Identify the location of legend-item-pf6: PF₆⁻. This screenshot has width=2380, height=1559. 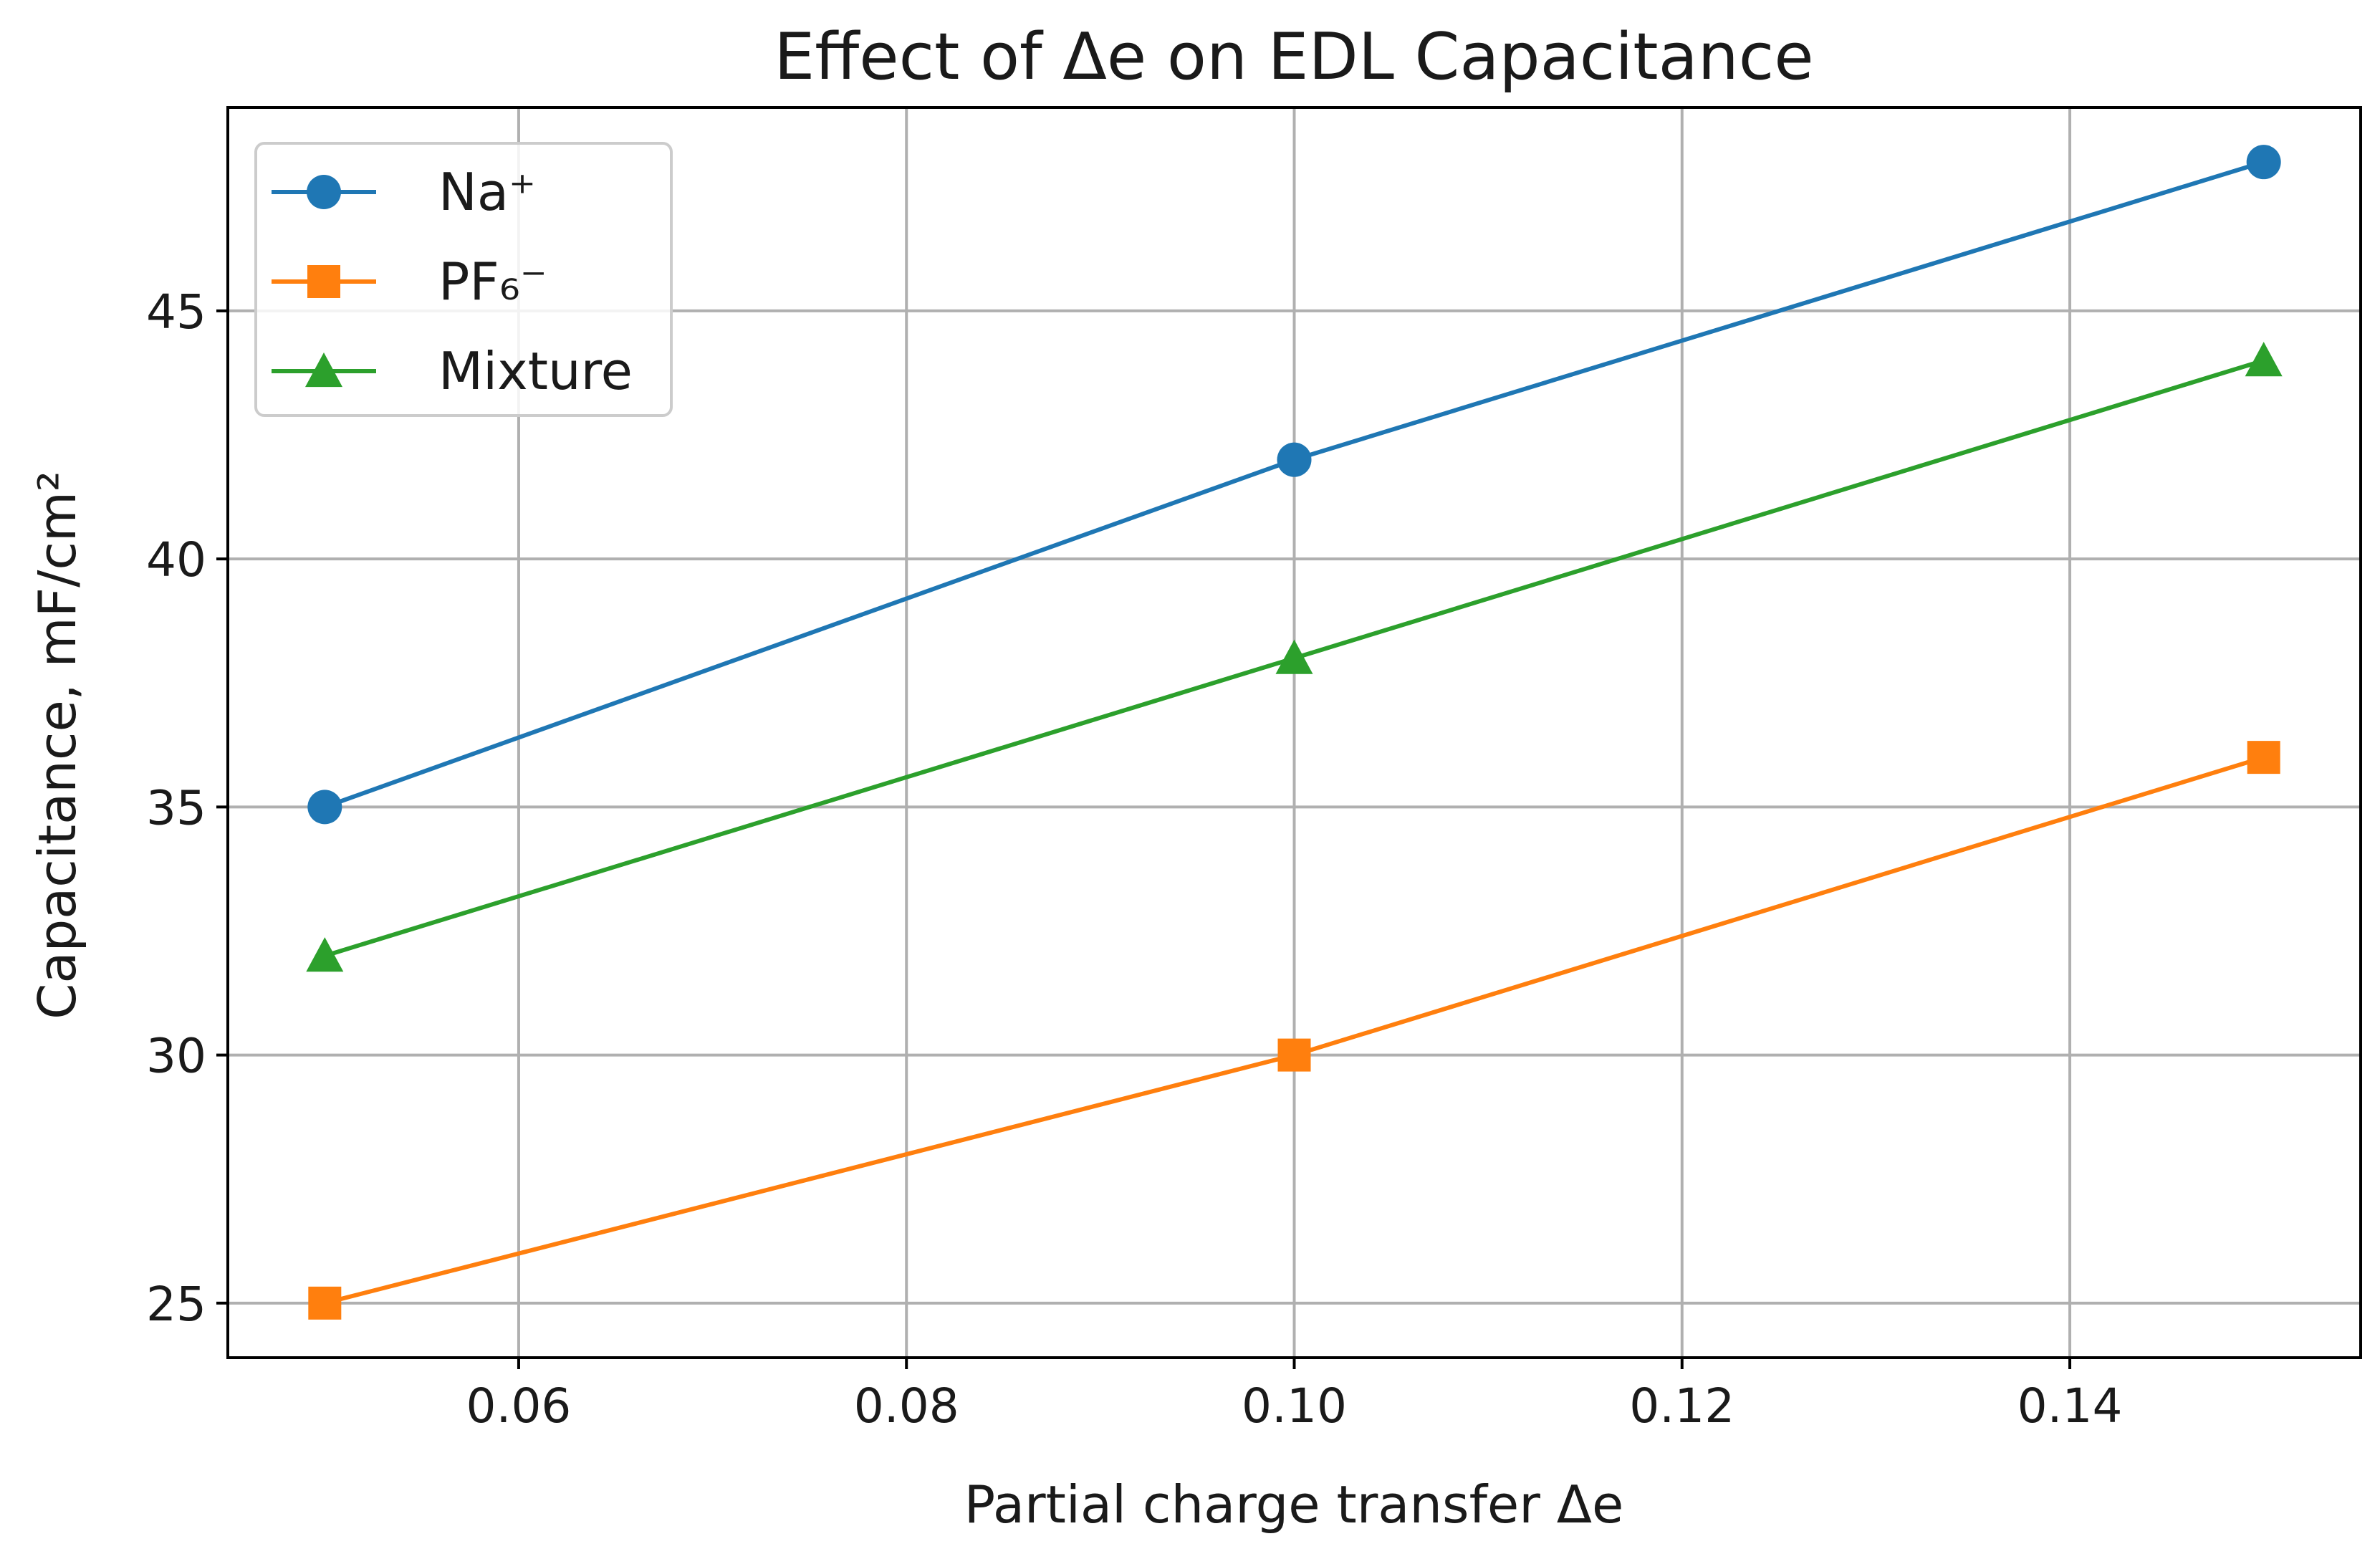
(409, 281).